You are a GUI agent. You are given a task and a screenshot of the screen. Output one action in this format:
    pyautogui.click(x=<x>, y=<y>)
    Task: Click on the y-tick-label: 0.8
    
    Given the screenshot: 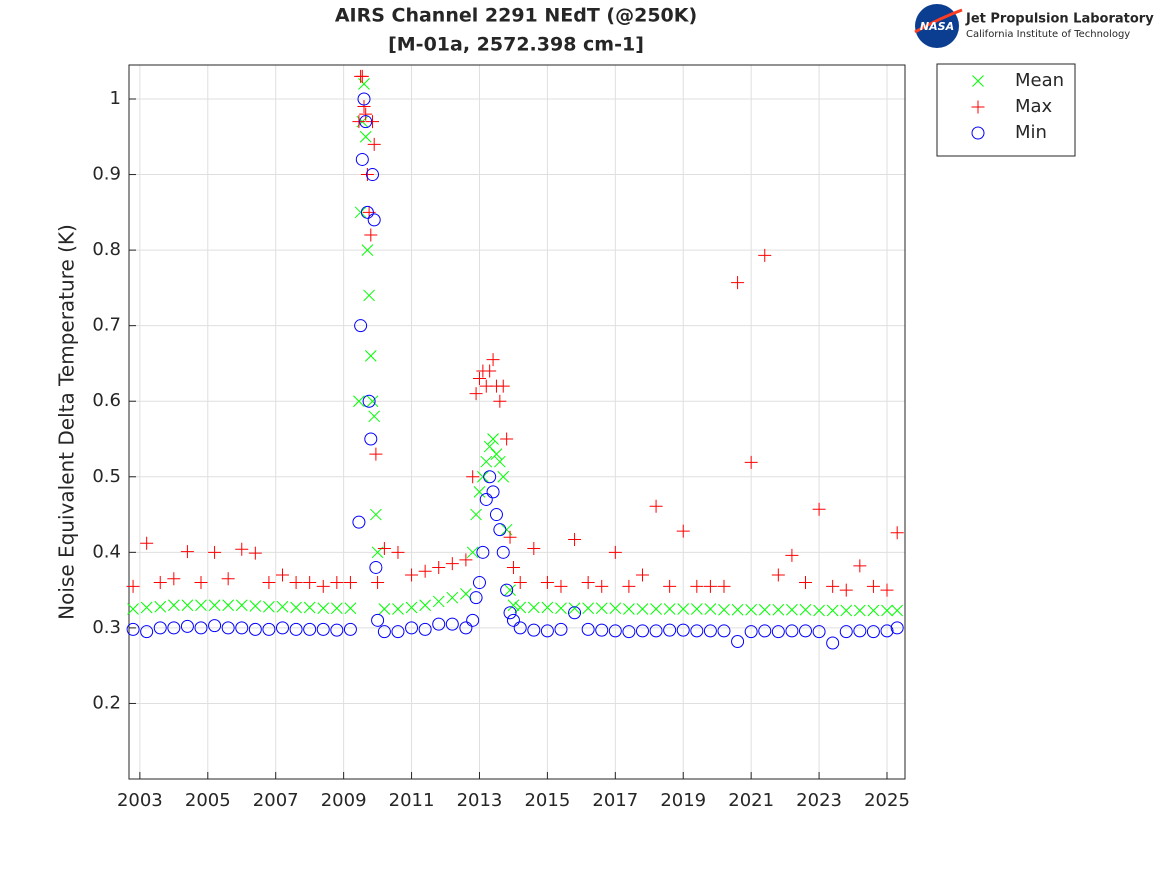 What is the action you would take?
    pyautogui.click(x=106, y=249)
    